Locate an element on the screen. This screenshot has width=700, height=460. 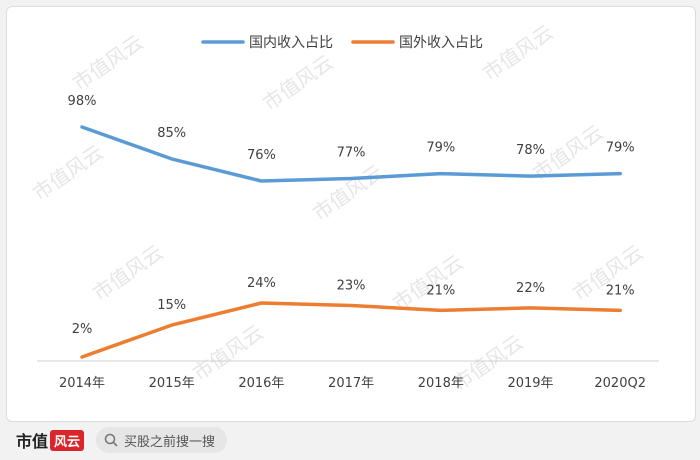
data-label: 85% is located at coordinates (171, 133).